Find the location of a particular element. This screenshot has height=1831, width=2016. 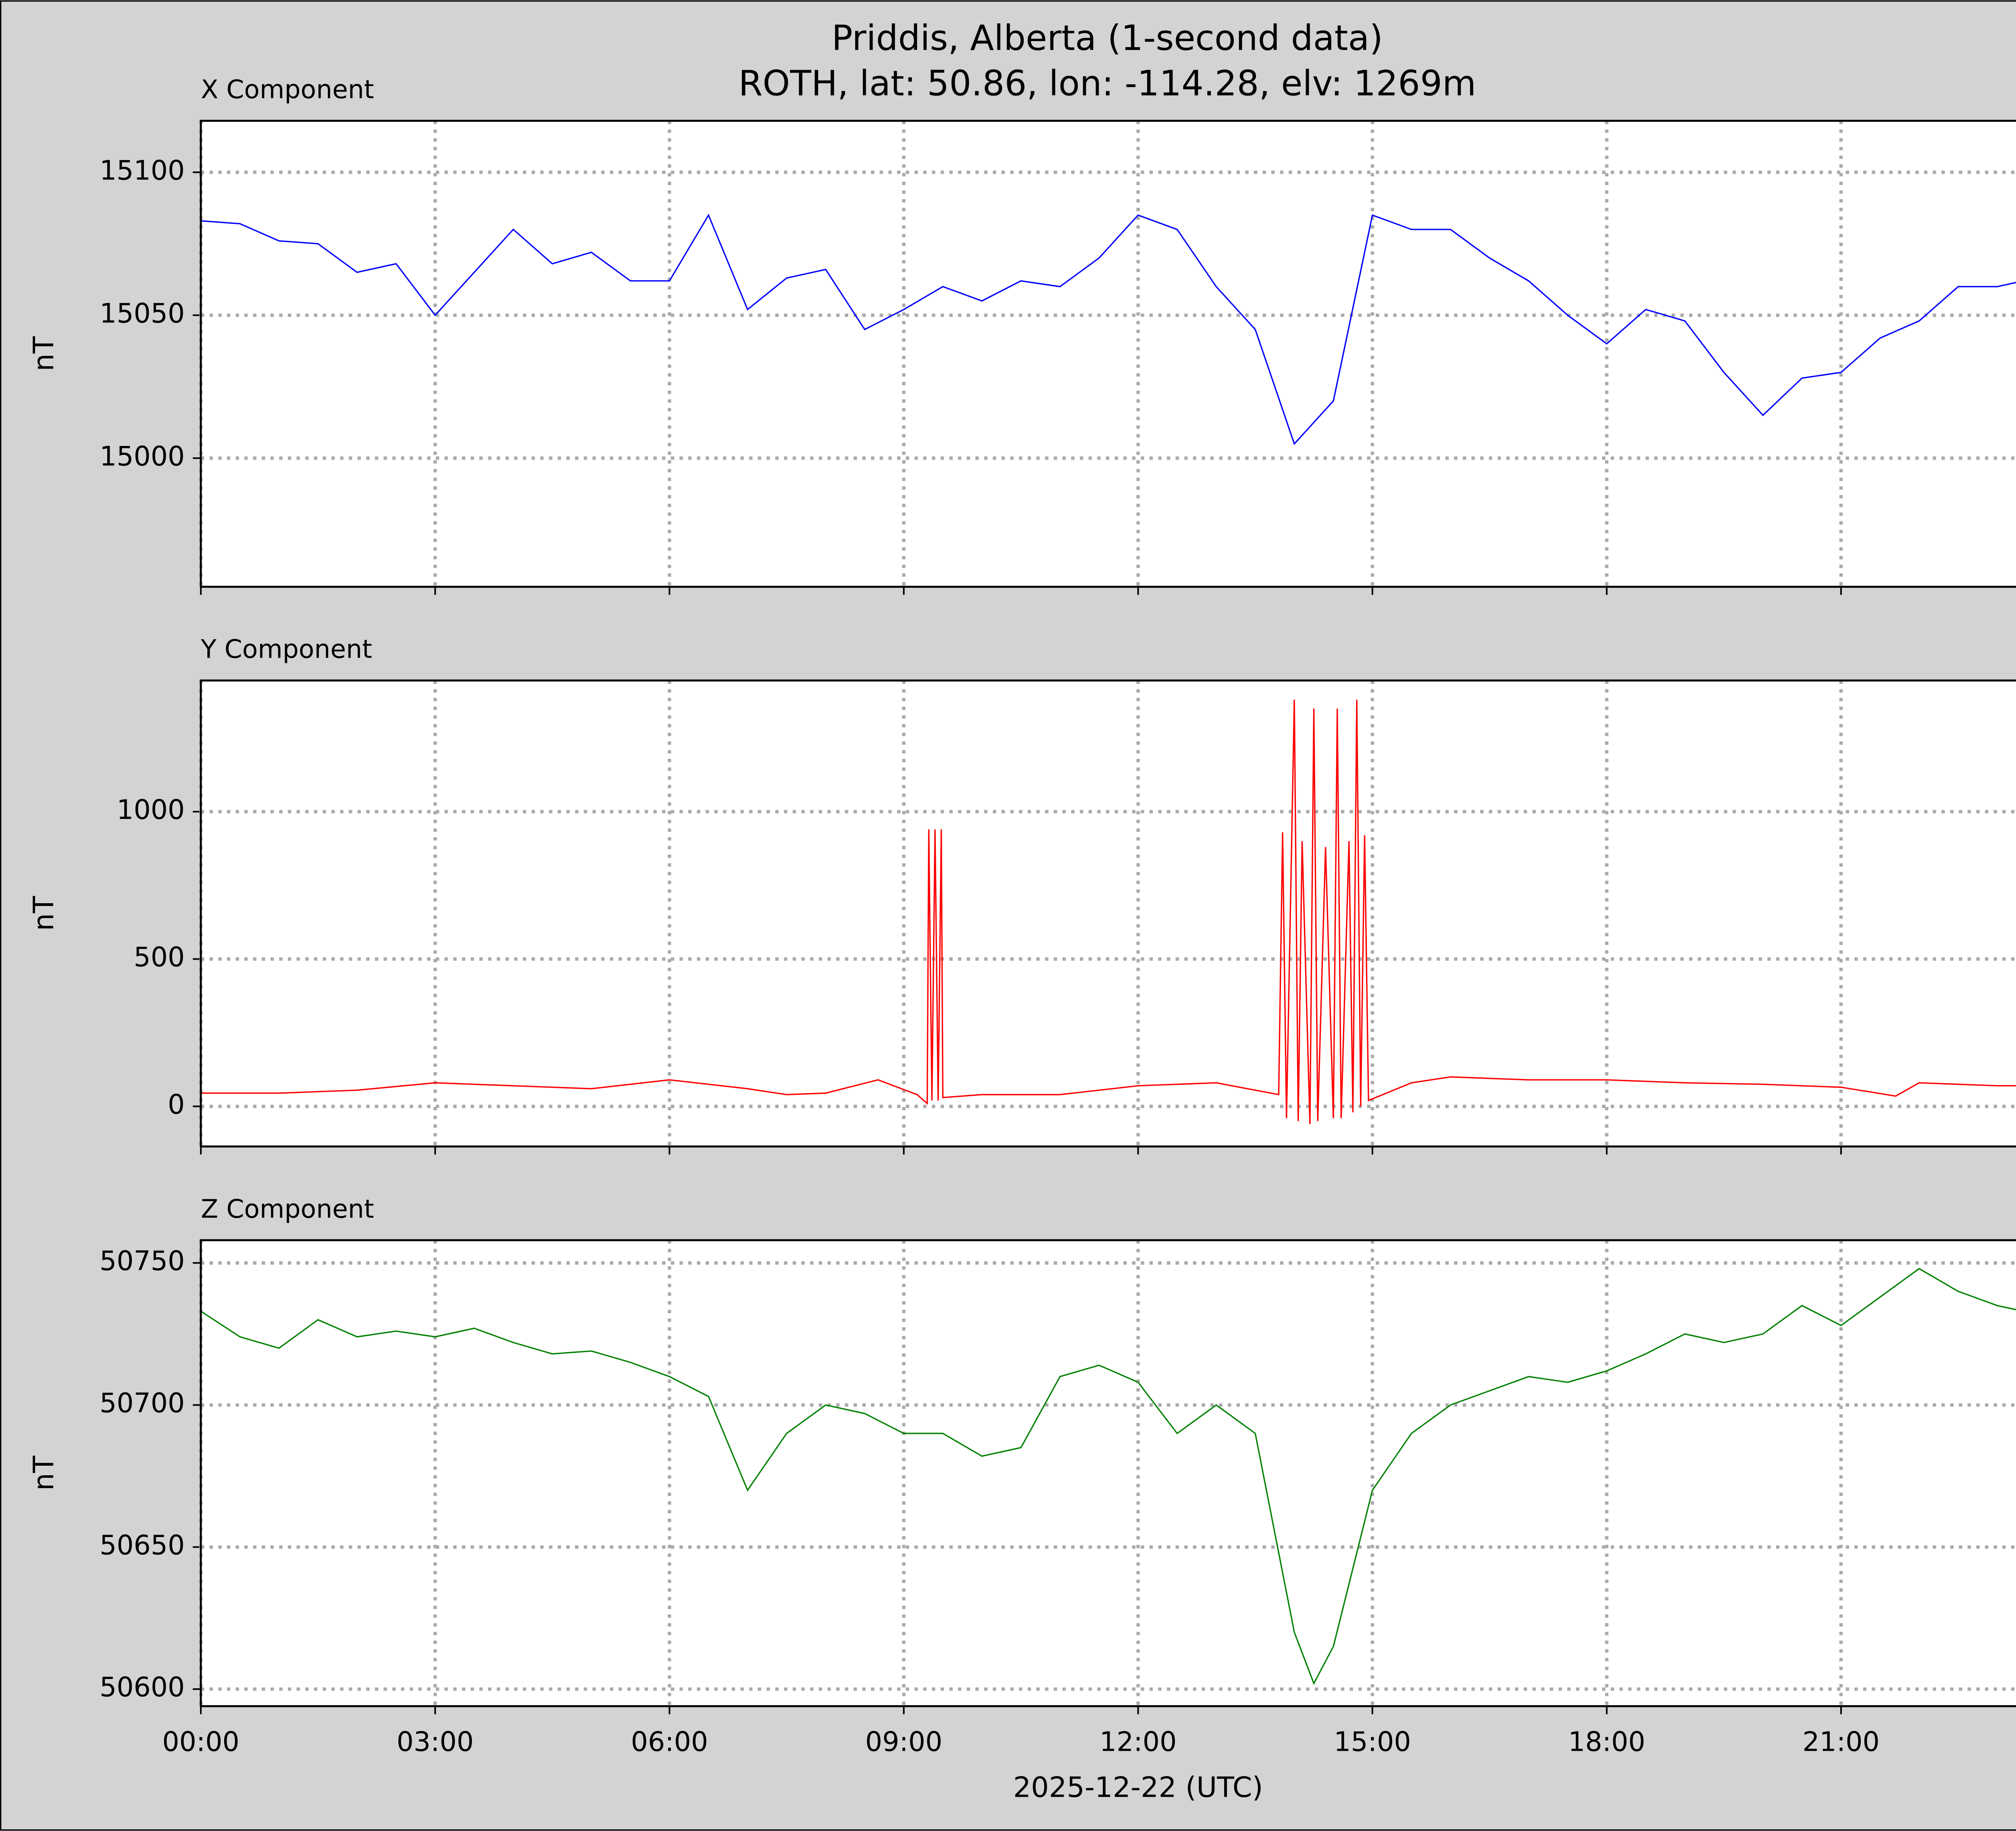

x-tick-label: 09:00 is located at coordinates (903, 1741).